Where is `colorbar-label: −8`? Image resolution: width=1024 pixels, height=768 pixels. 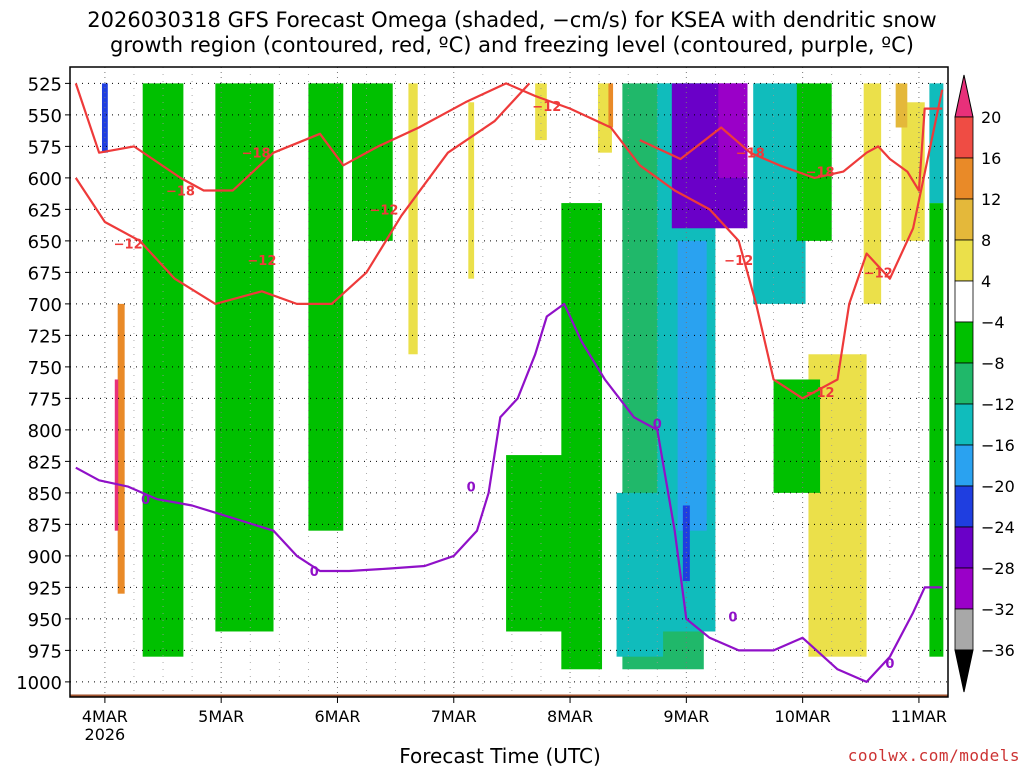
colorbar-label: −8 is located at coordinates (993, 363).